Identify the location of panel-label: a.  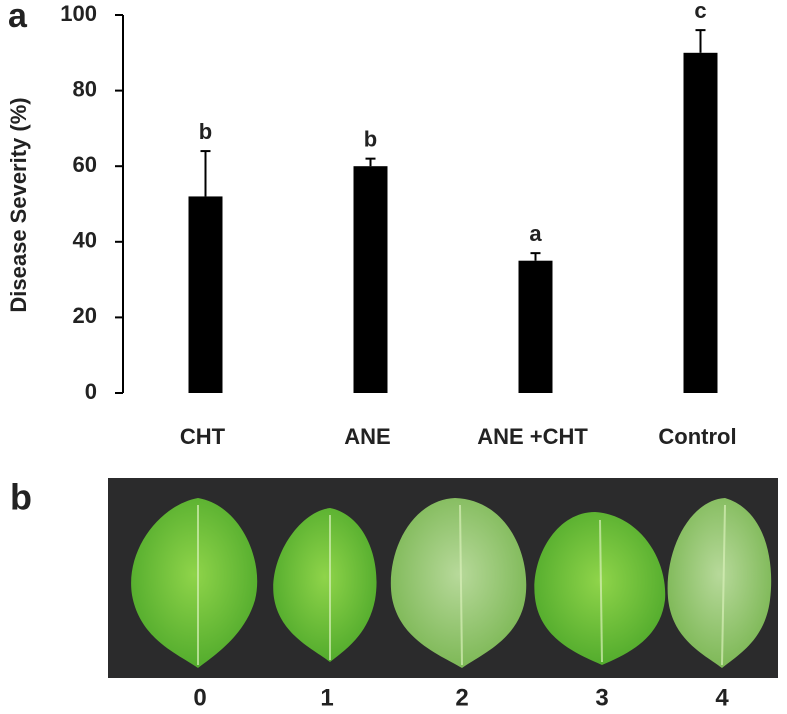
(18, 17).